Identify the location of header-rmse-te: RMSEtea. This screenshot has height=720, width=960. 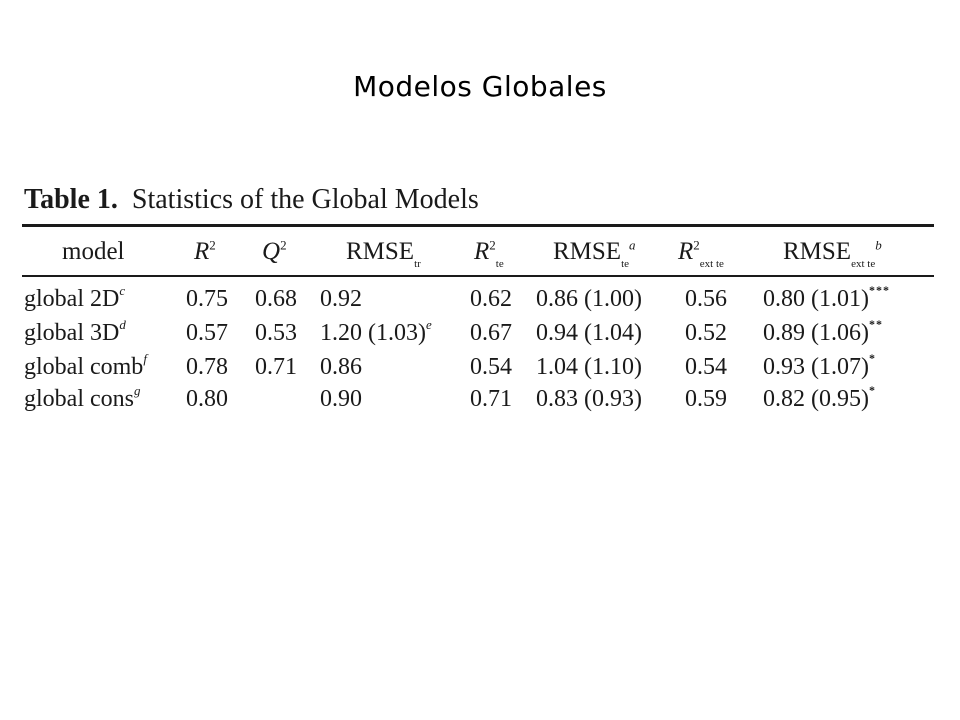
(594, 253).